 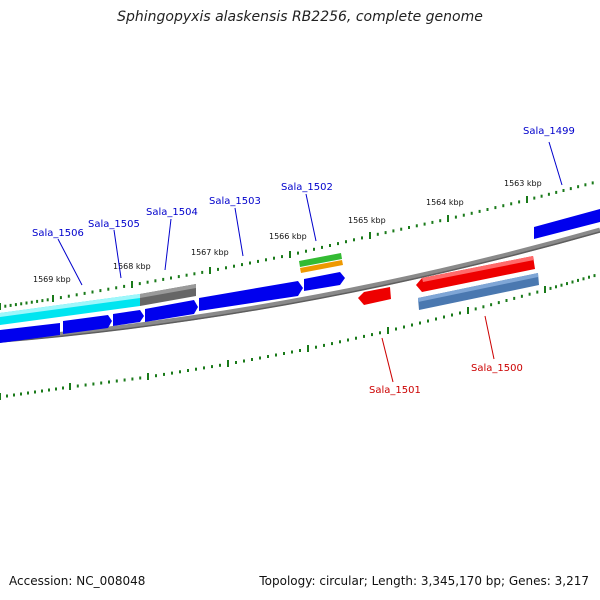 I want to click on label-sala-1503: Sala_1503, so click(x=235, y=201).